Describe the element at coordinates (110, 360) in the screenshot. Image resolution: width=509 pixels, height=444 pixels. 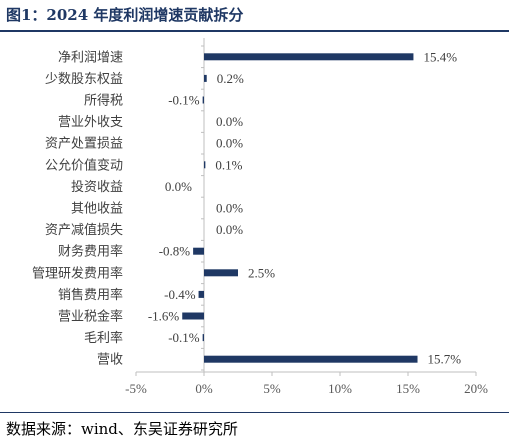
I see `category-label: 营收` at that location.